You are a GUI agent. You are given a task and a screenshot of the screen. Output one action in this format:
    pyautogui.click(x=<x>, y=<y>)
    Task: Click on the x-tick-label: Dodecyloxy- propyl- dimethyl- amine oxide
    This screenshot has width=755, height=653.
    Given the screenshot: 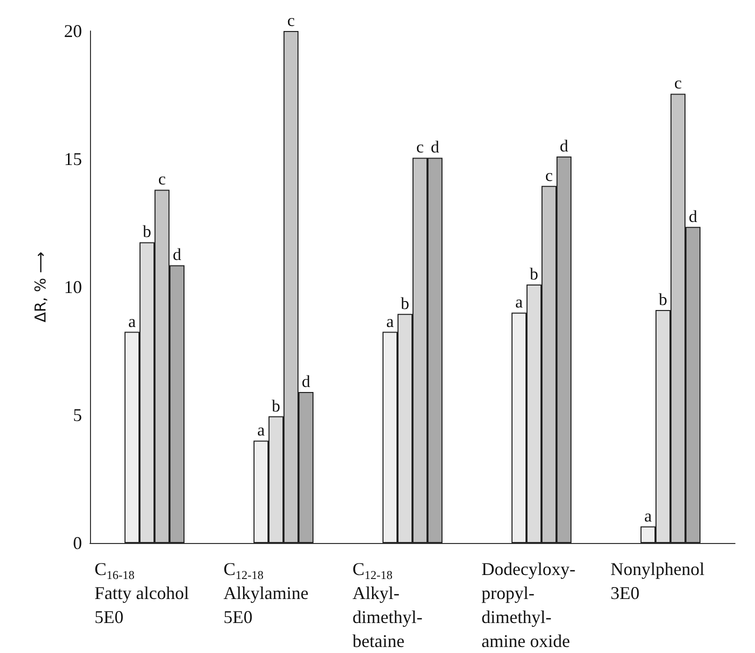 What is the action you would take?
    pyautogui.click(x=529, y=605)
    